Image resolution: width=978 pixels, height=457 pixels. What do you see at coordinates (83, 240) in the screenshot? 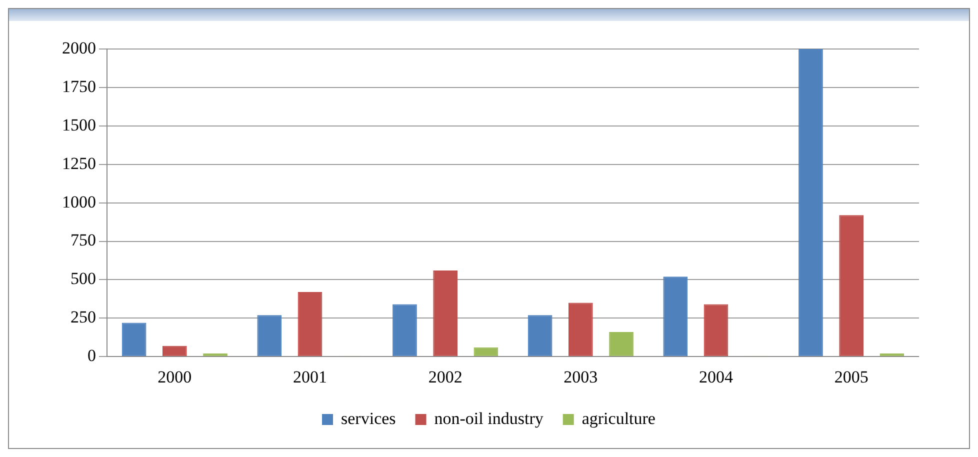
I see `y-tick-label: 750` at bounding box center [83, 240].